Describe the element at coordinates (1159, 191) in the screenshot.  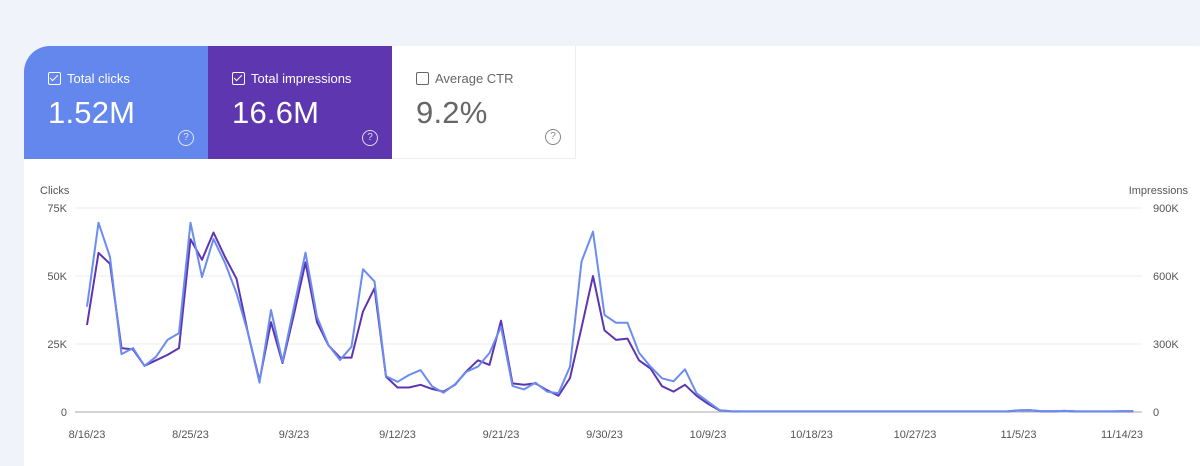
I see `right-axis-label: Impressions` at that location.